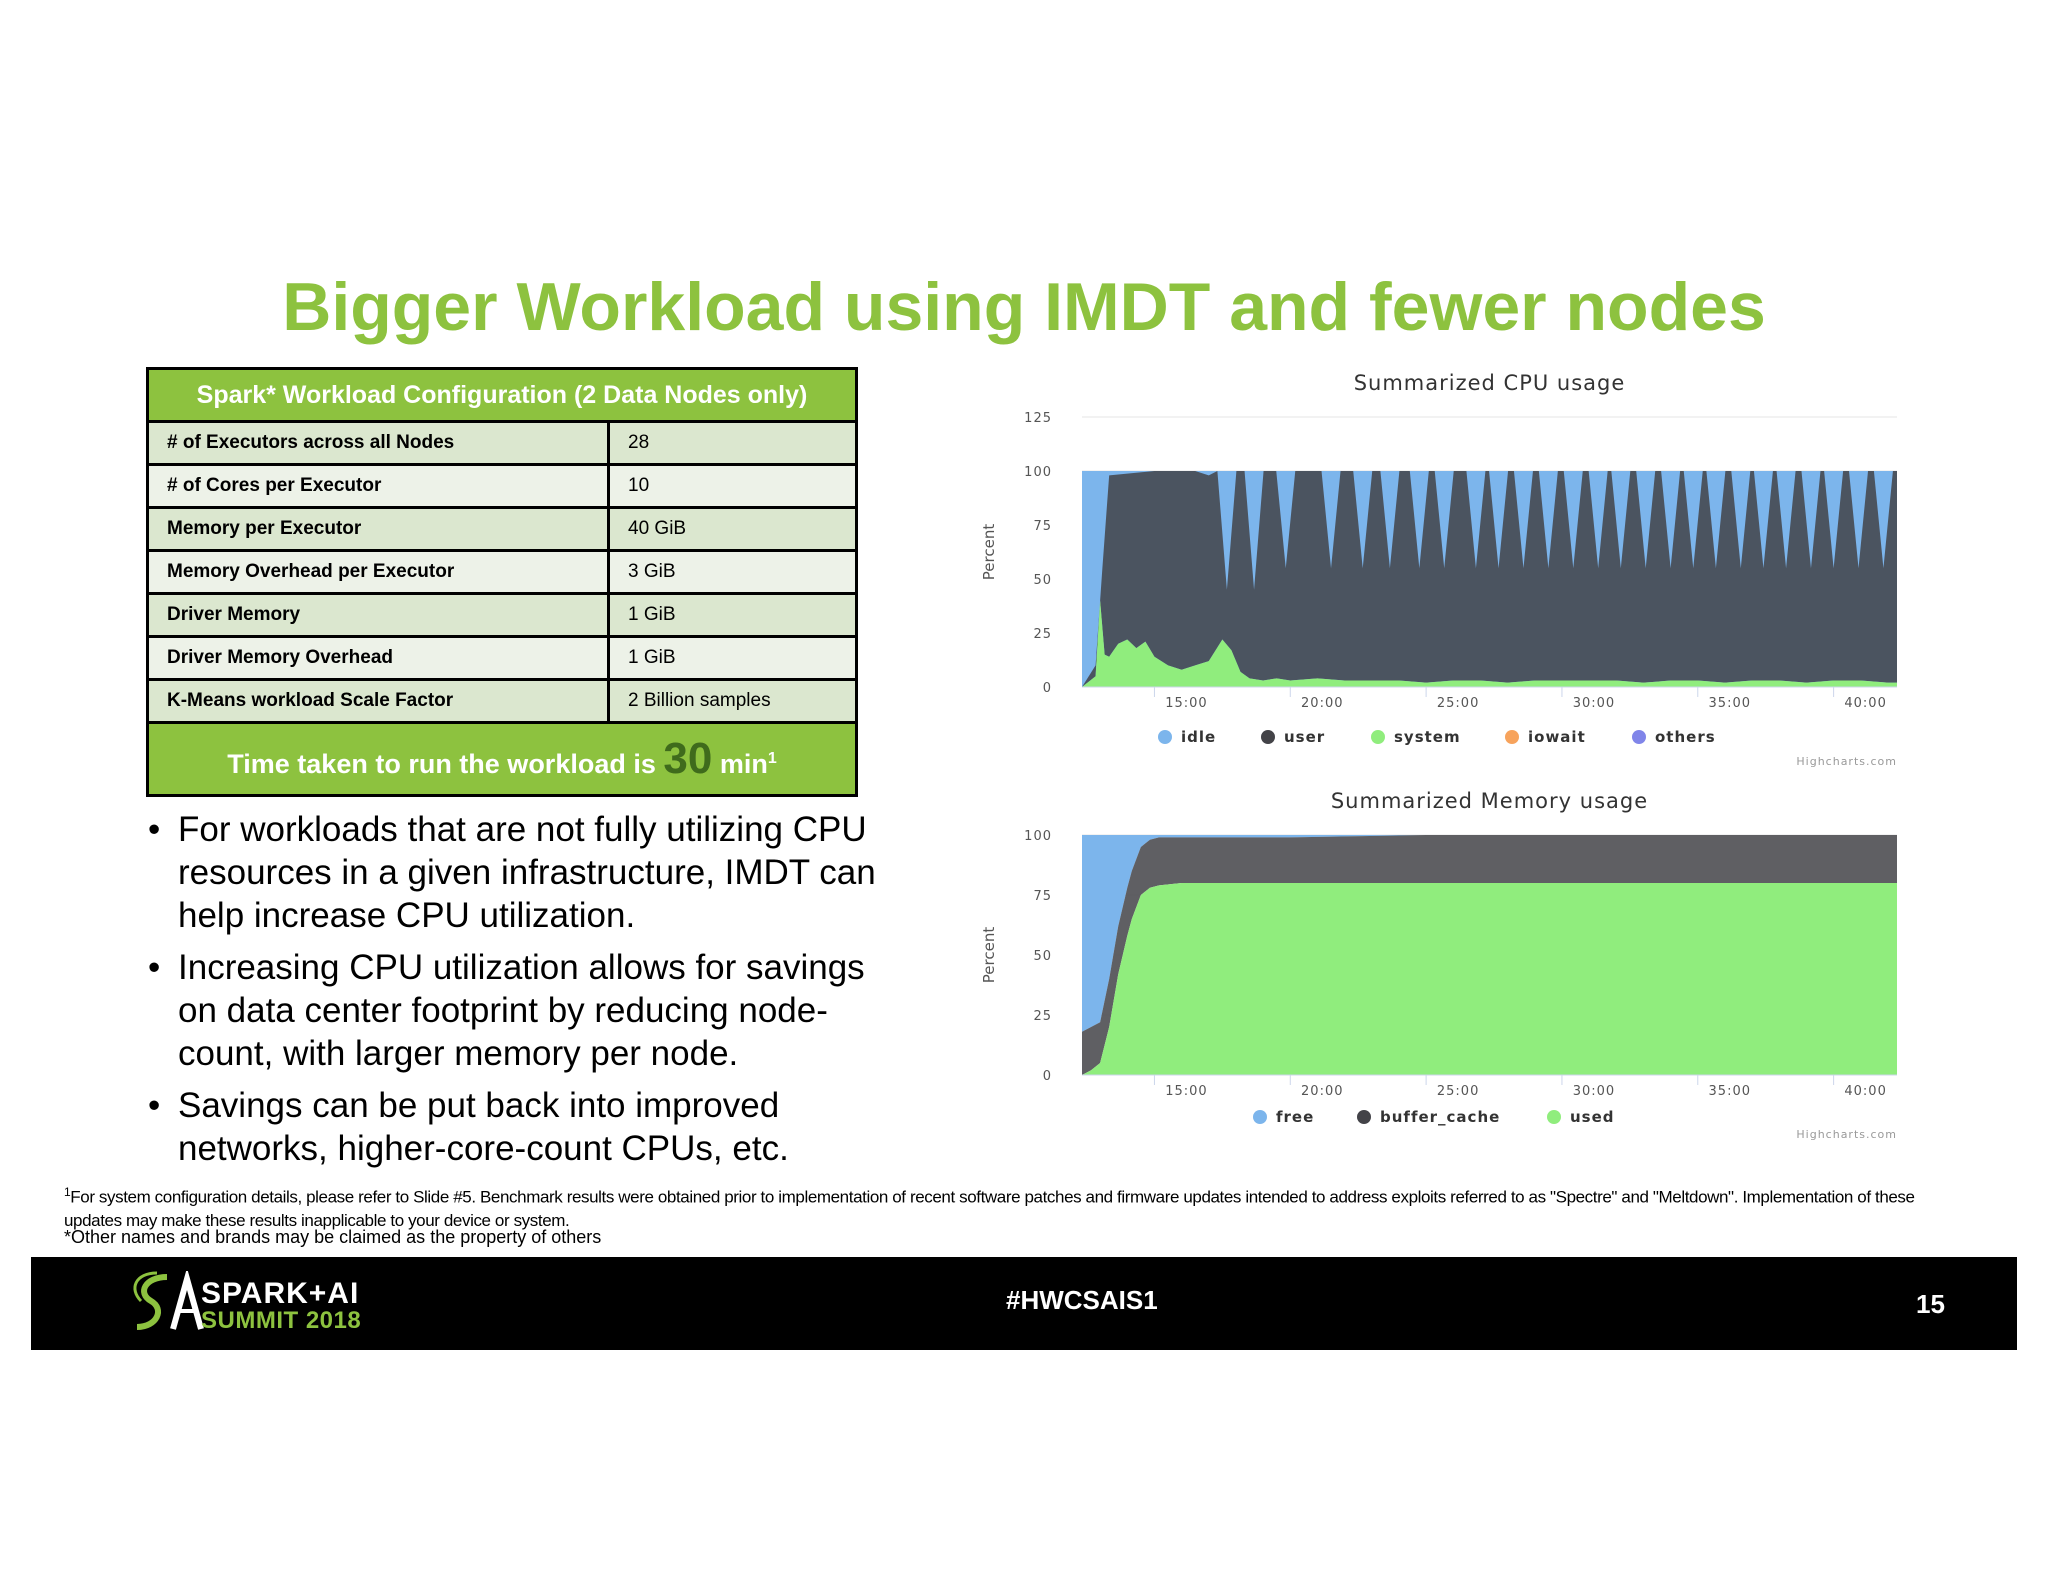 This screenshot has width=2048, height=1582. I want to click on row-key: Driver Memory, so click(378, 615).